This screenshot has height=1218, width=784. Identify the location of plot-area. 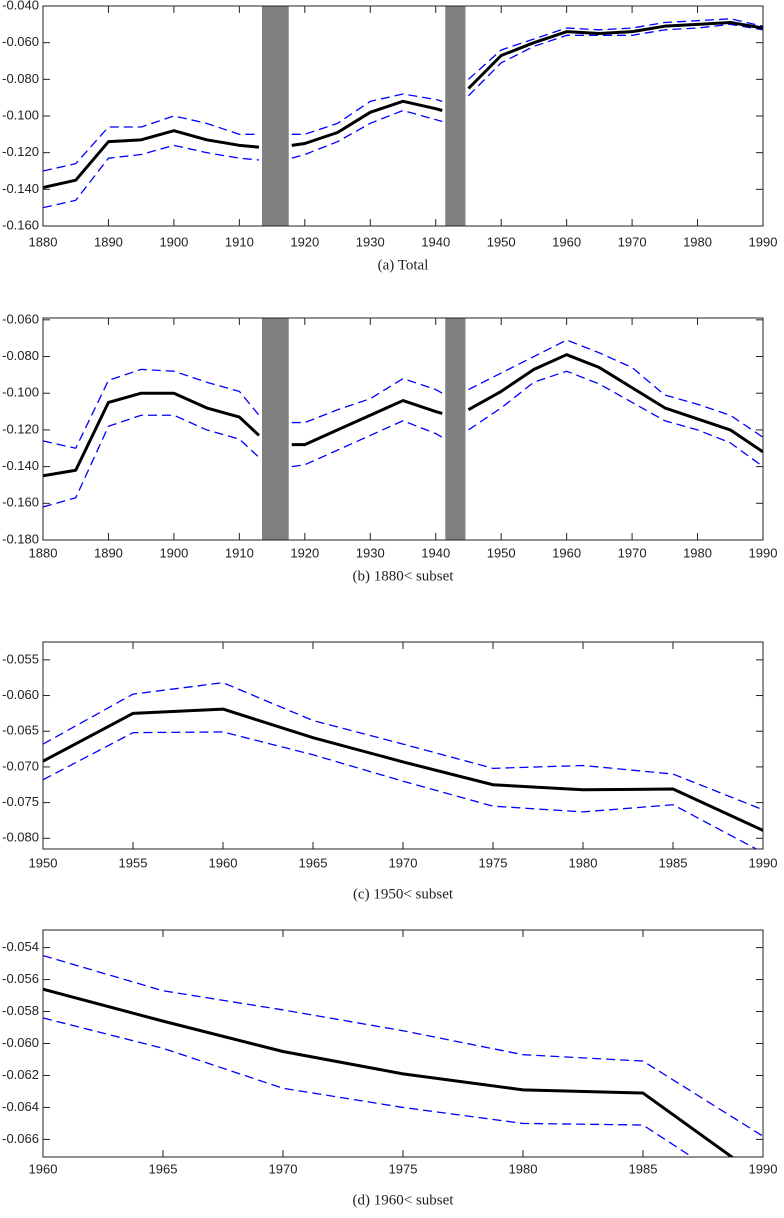
(403, 765).